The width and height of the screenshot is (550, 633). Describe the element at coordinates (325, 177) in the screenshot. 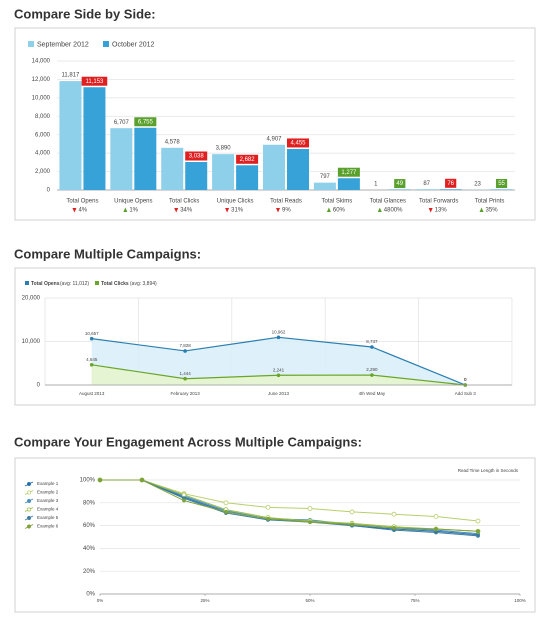

I see `value-label: 797` at that location.